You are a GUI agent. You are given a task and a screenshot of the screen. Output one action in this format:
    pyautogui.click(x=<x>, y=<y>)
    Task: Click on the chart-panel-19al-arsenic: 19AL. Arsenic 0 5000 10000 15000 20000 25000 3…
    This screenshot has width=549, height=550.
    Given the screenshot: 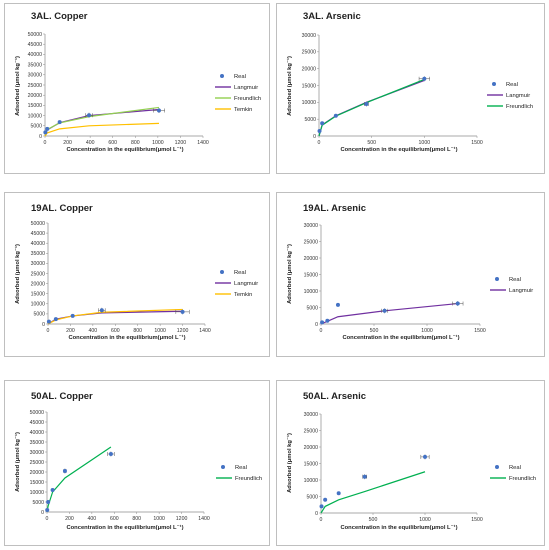 What is the action you would take?
    pyautogui.click(x=410, y=274)
    